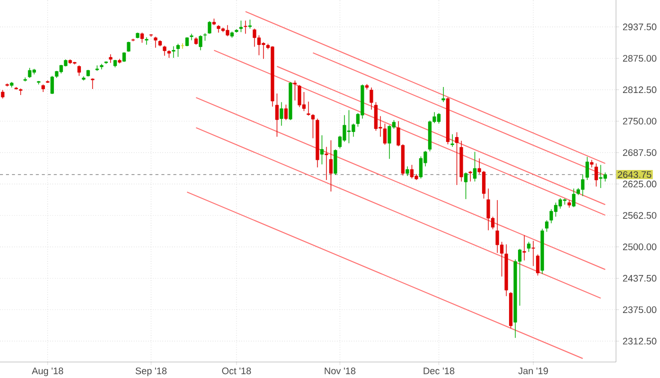 This screenshot has width=660, height=378. Describe the element at coordinates (639, 247) in the screenshot. I see `y-tick-label: 2500.00` at that location.